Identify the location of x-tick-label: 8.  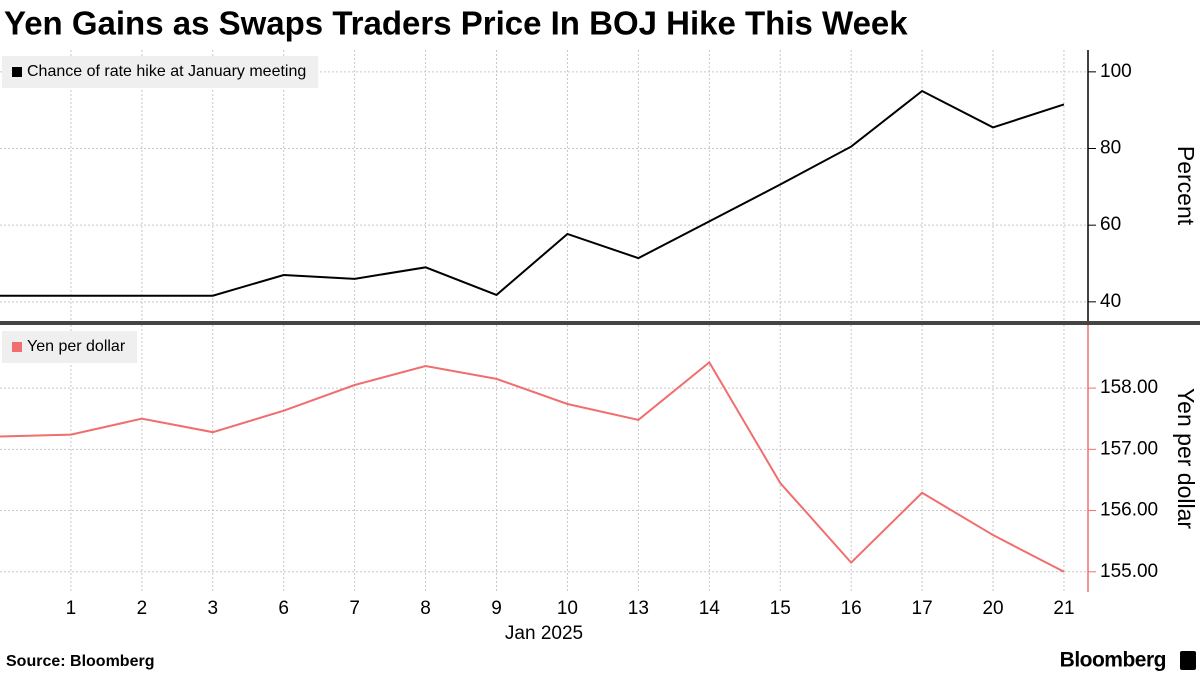
(425, 608).